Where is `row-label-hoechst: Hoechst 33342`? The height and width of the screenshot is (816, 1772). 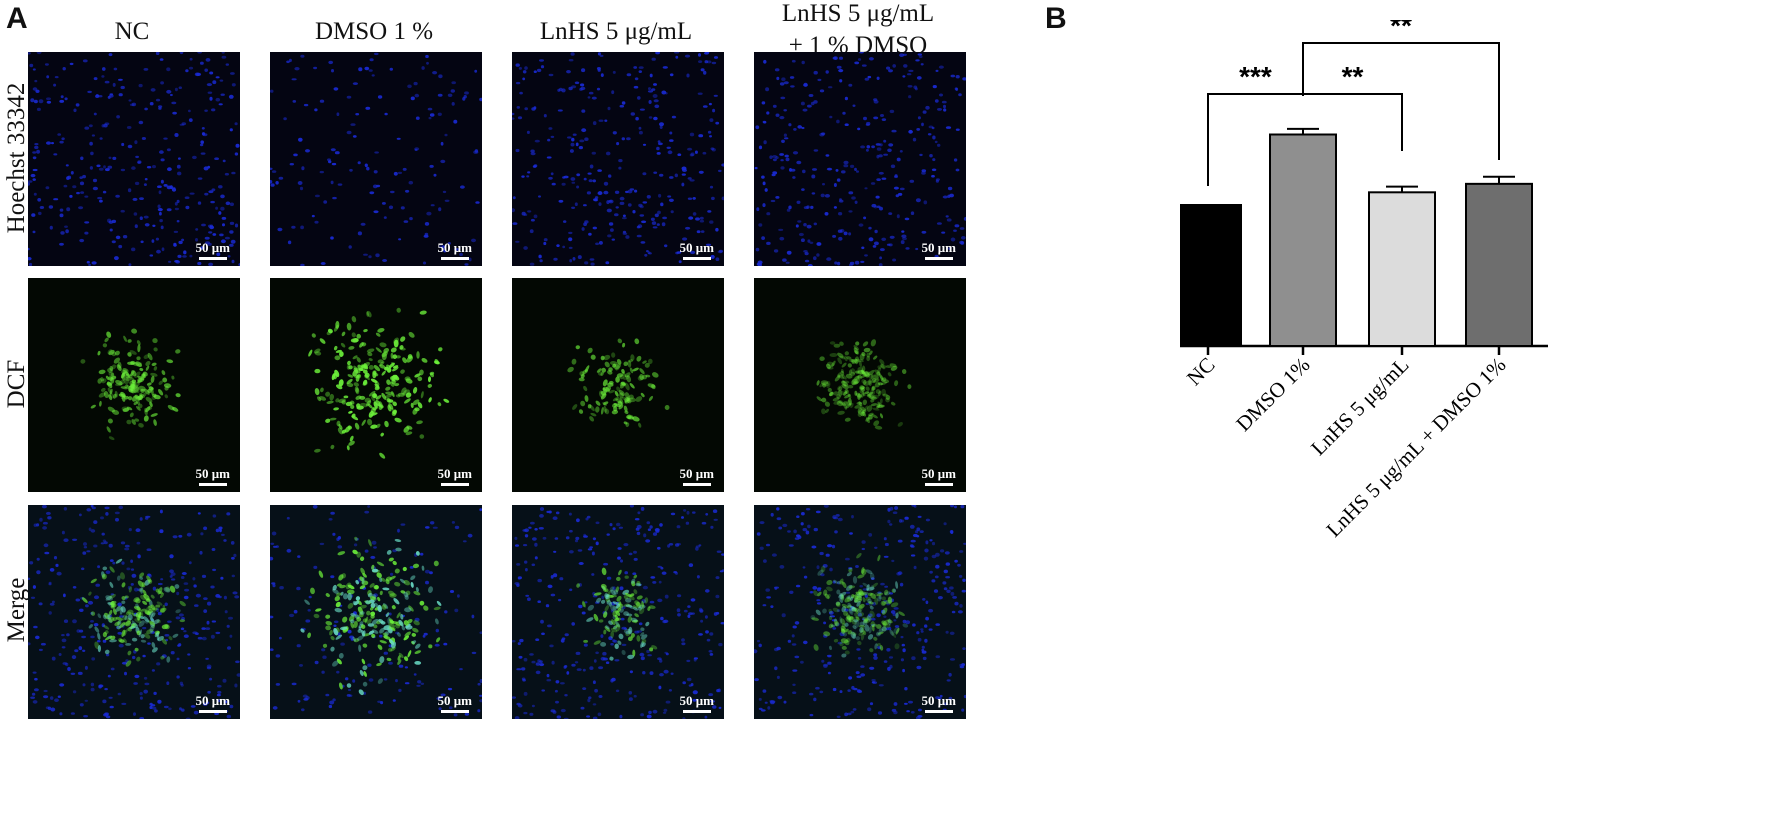
row-label-hoechst: Hoechst 33342 is located at coordinates (16, 158).